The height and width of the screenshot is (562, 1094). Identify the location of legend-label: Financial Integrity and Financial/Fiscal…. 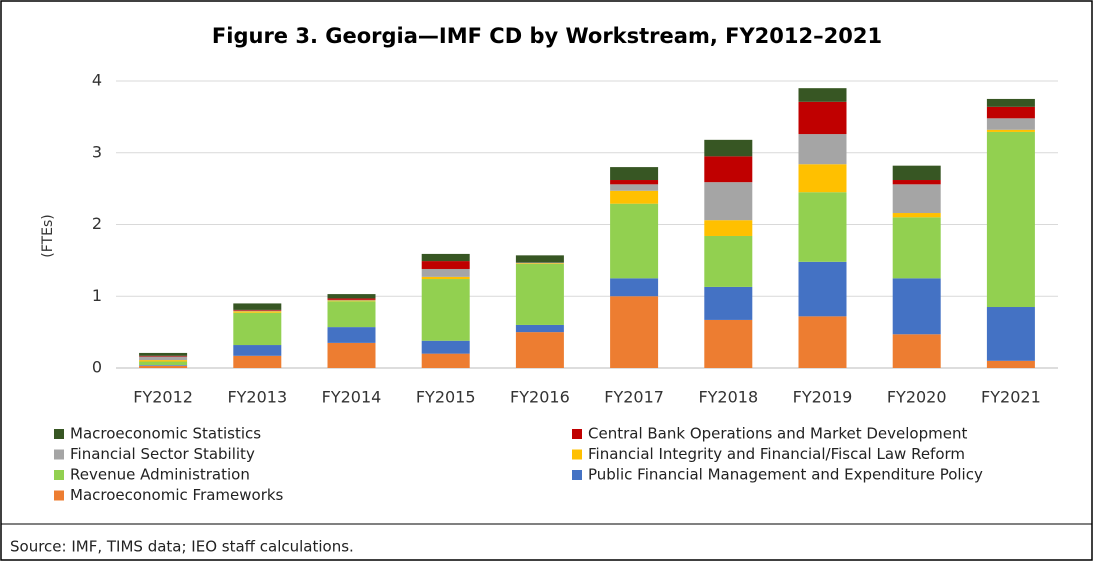
(776, 454).